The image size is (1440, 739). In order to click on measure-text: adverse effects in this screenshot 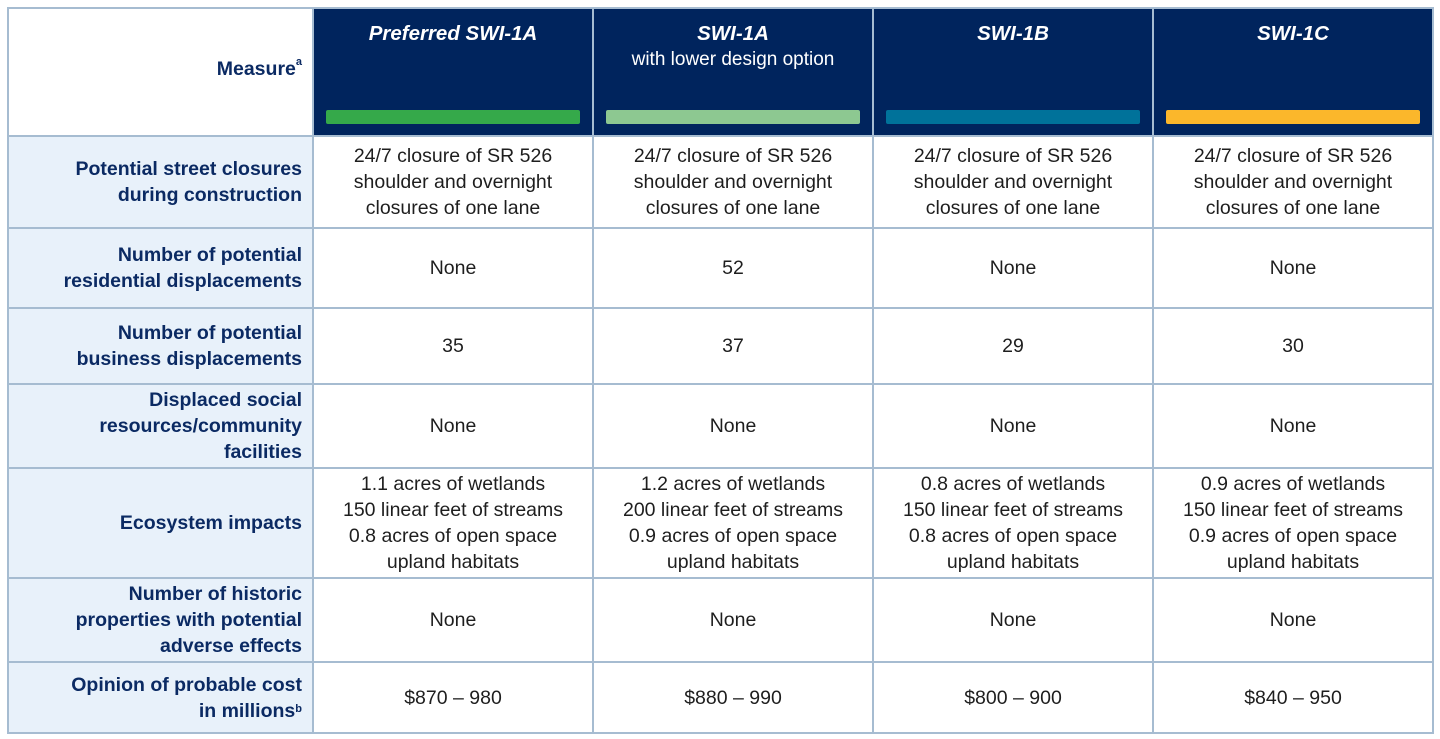, I will do `click(230, 646)`.